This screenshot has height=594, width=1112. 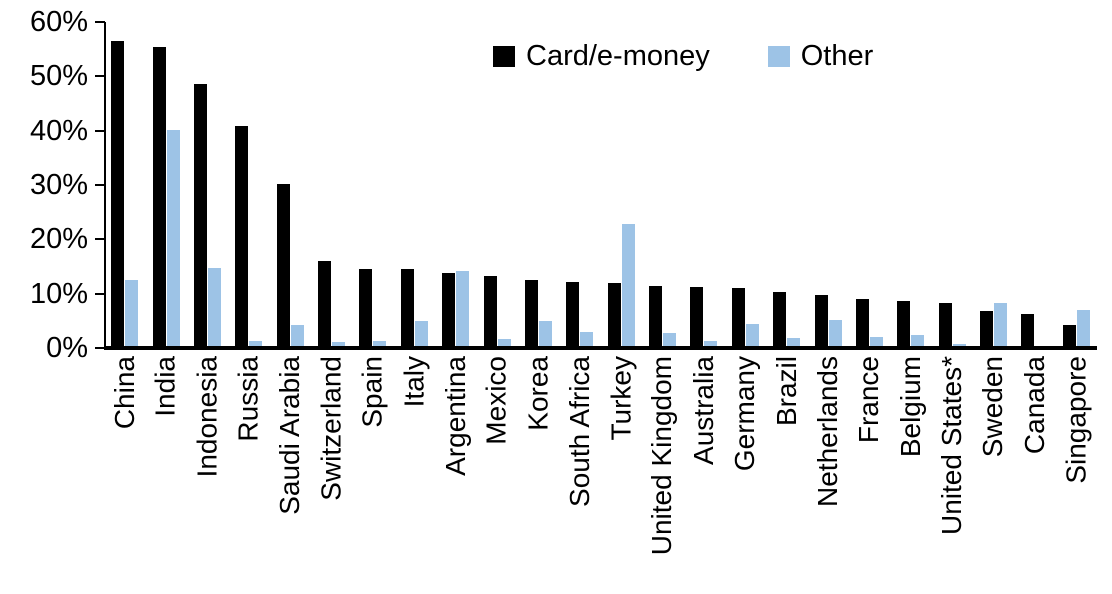 What do you see at coordinates (618, 56) in the screenshot?
I see `legend-label-card-e-money: Card/e-money` at bounding box center [618, 56].